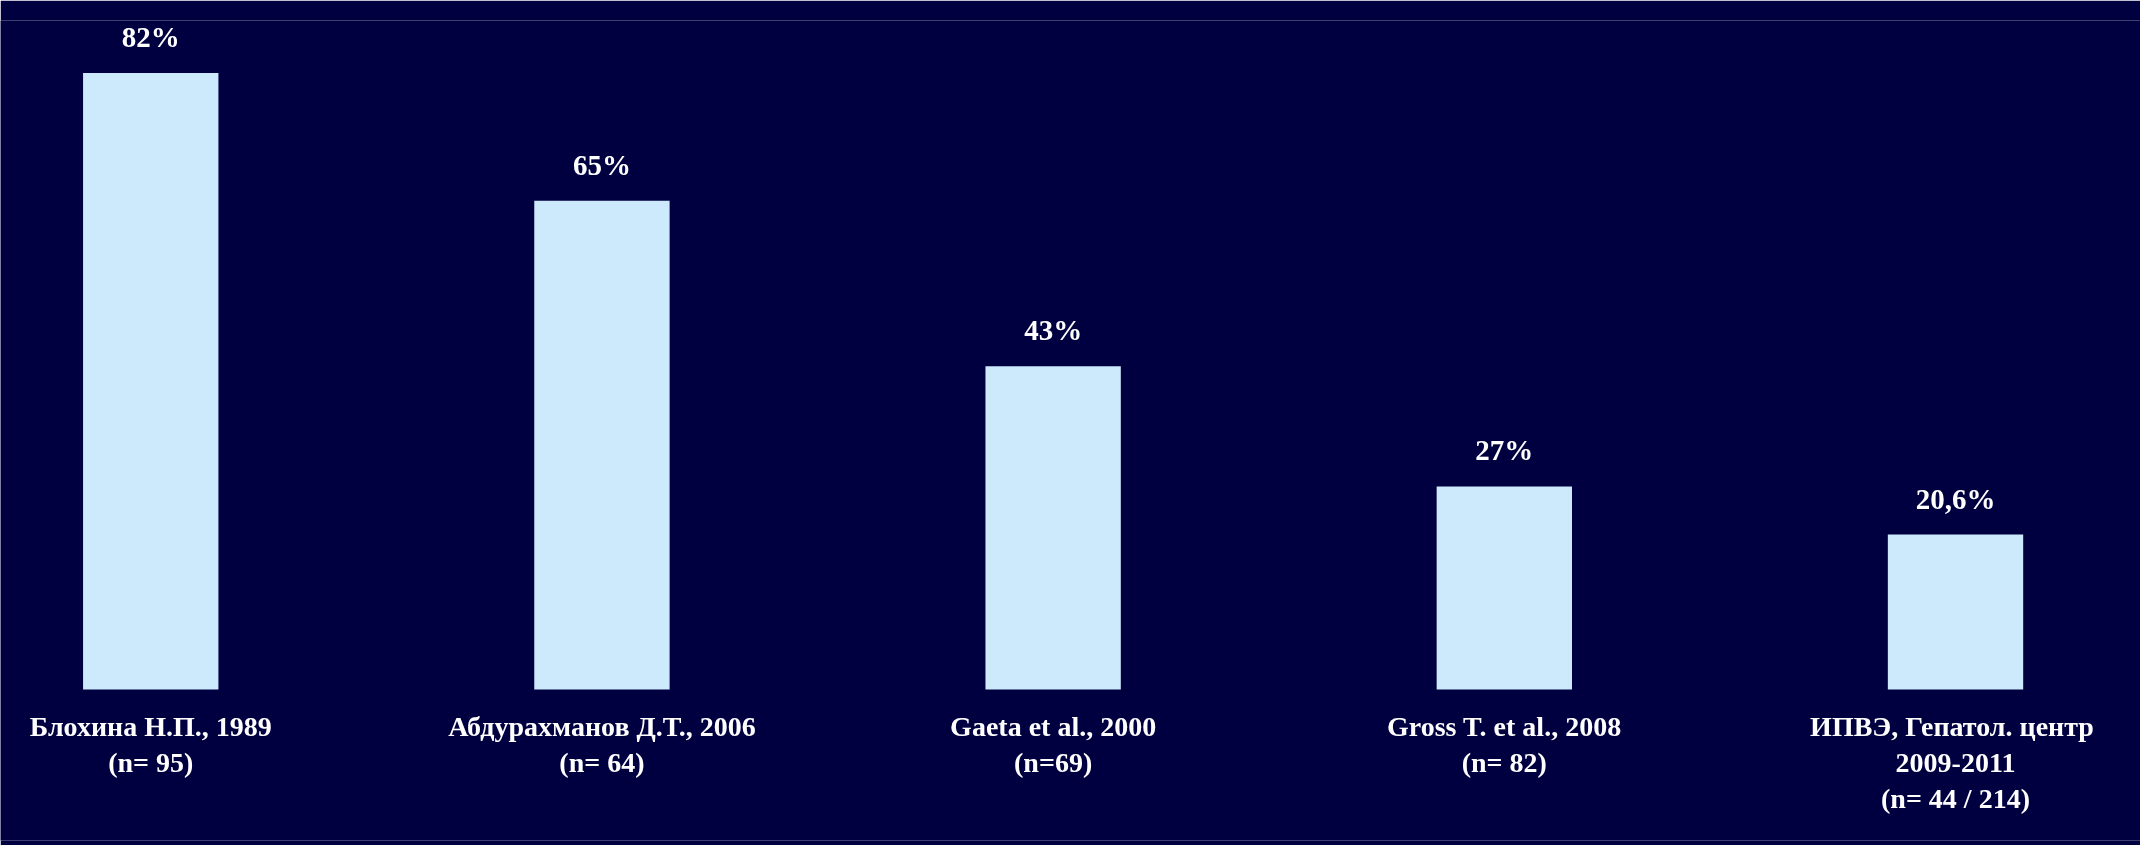 The image size is (2140, 845). I want to click on data-label: 65%, so click(601, 164).